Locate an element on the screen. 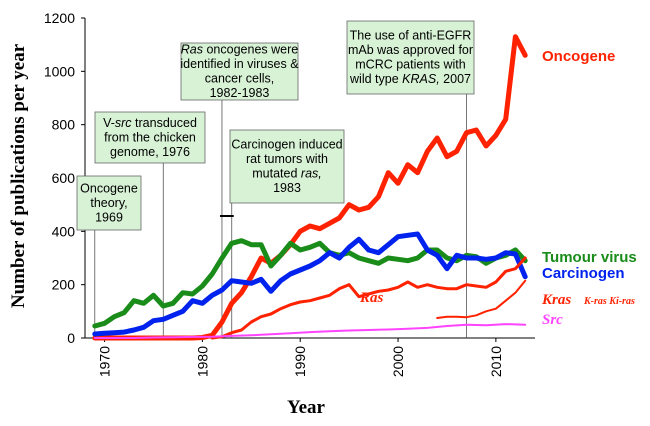 The image size is (650, 426). series-label-src: Src is located at coordinates (552, 320).